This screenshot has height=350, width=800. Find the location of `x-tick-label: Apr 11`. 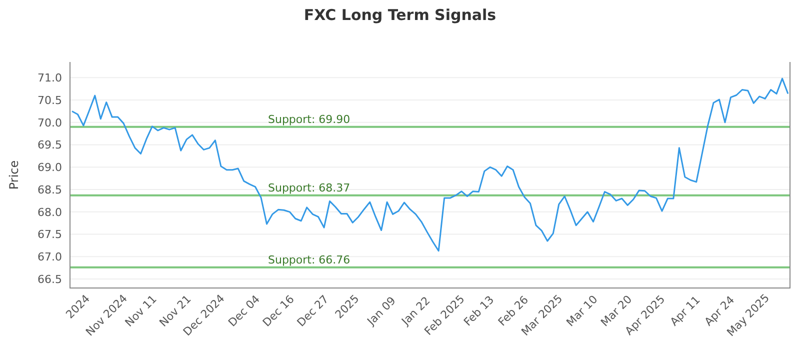

x-tick-label: Apr 11 is located at coordinates (685, 311).